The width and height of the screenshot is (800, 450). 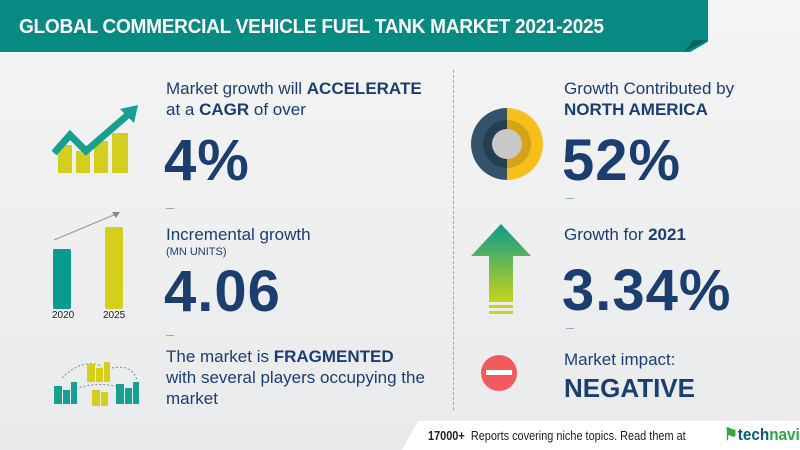 What do you see at coordinates (622, 160) in the screenshot?
I see `region-value: 52%` at bounding box center [622, 160].